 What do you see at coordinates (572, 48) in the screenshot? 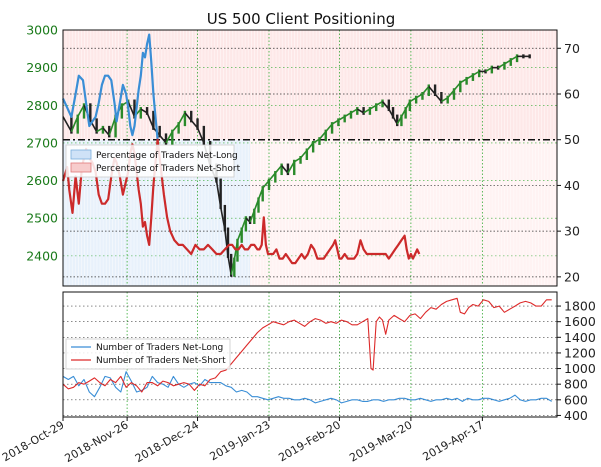
I see `right-tick-label: 70` at bounding box center [572, 48].